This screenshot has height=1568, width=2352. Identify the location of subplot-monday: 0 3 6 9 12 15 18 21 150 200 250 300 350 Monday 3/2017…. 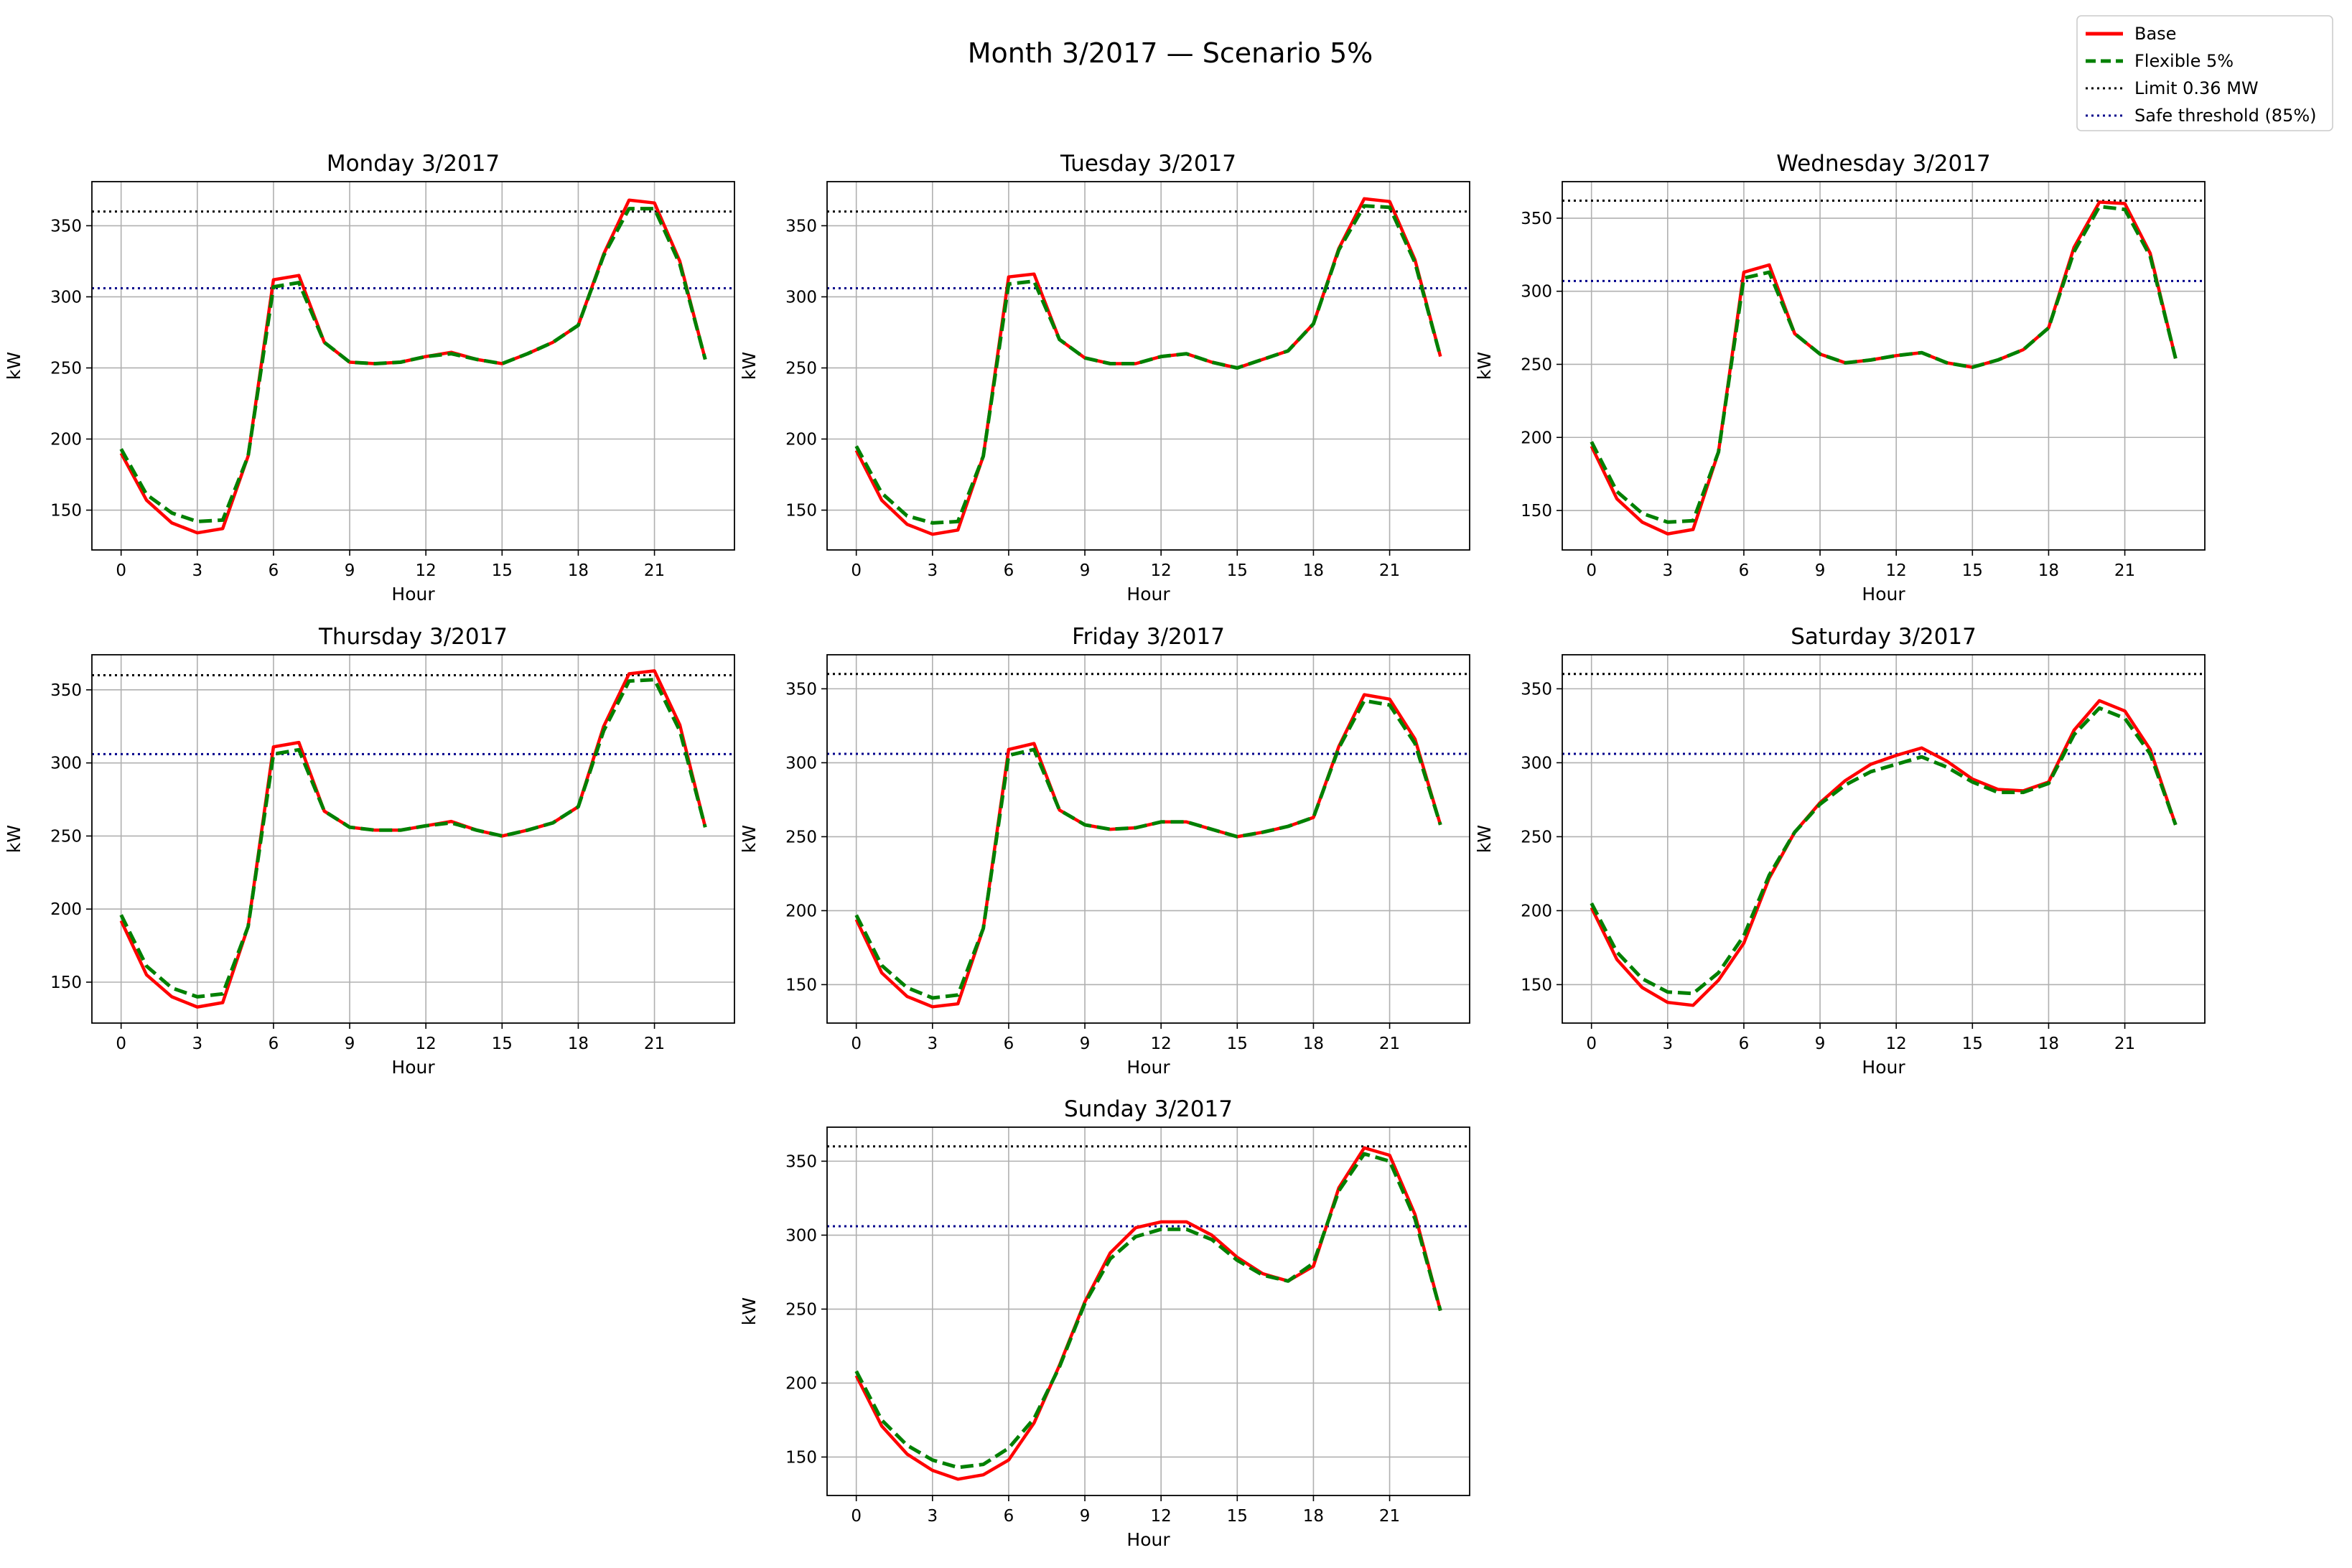
(369, 378).